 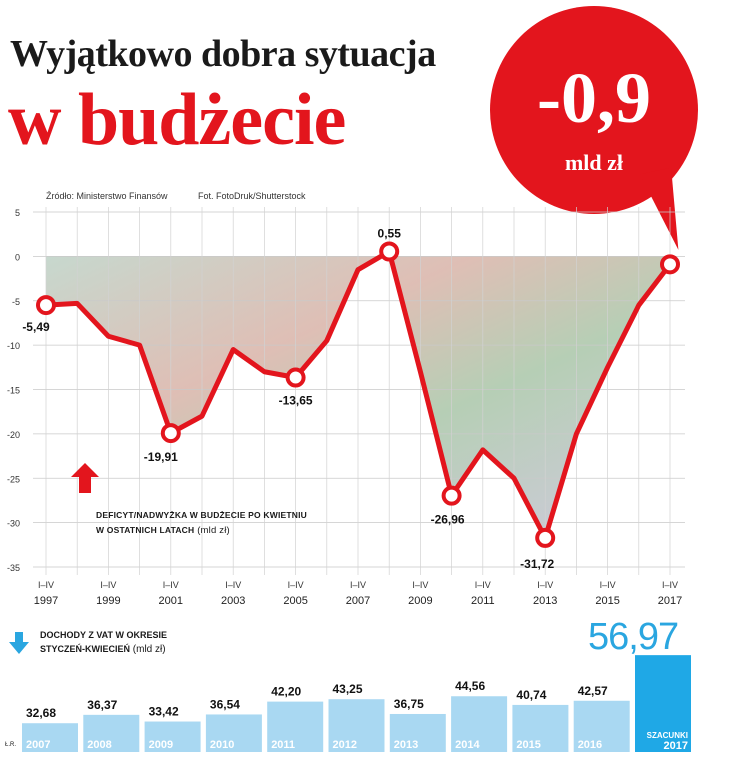 What do you see at coordinates (13, 524) in the screenshot?
I see `y-tick-label: -30` at bounding box center [13, 524].